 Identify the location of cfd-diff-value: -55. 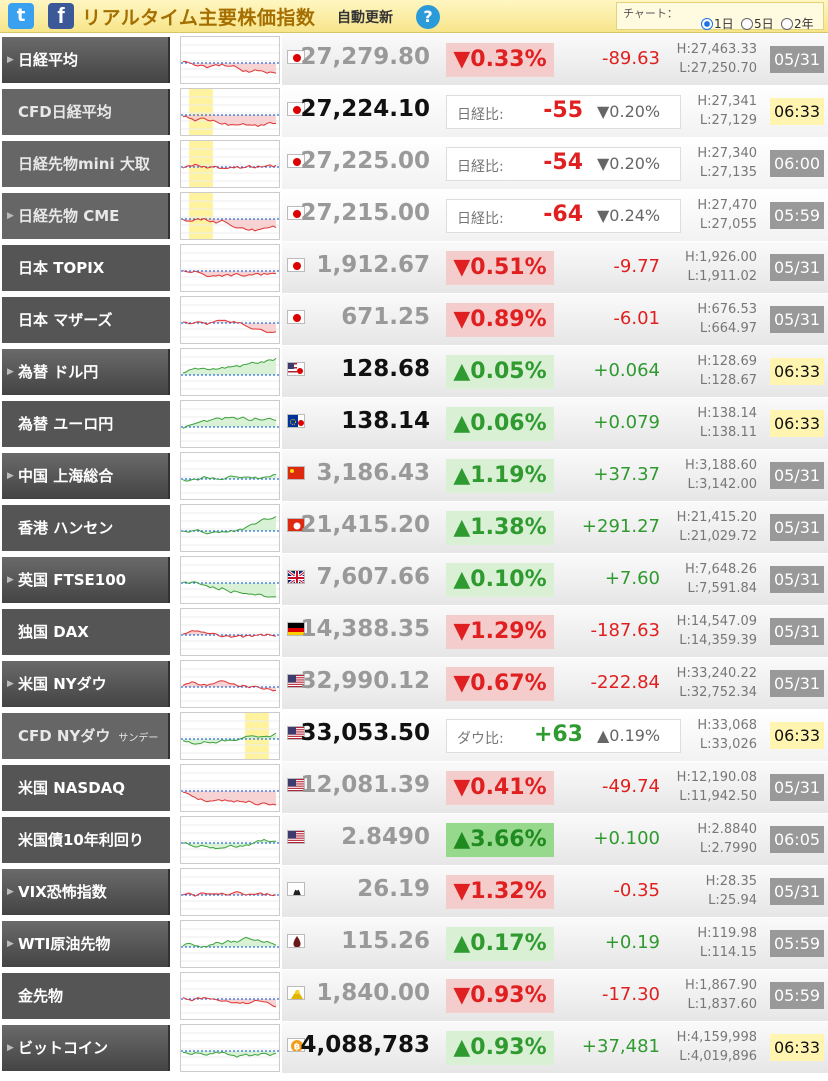
(563, 110).